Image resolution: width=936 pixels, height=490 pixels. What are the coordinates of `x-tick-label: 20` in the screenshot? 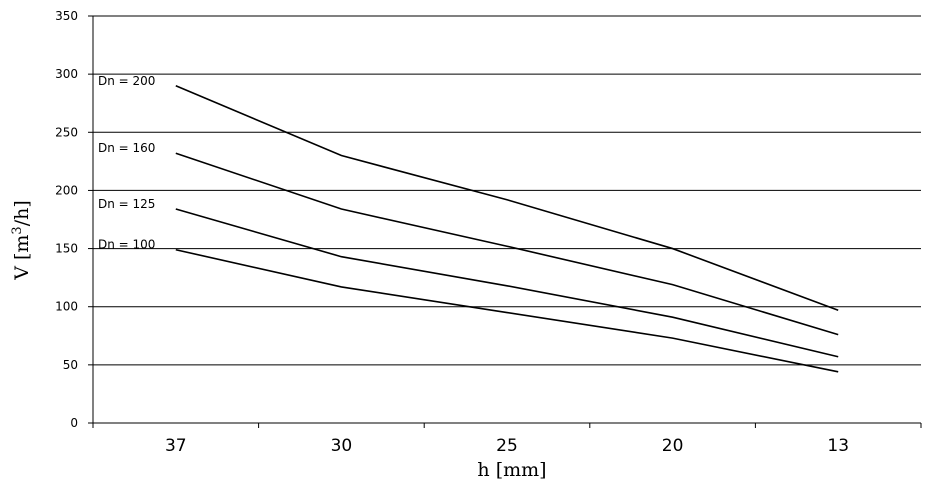 It's located at (673, 446).